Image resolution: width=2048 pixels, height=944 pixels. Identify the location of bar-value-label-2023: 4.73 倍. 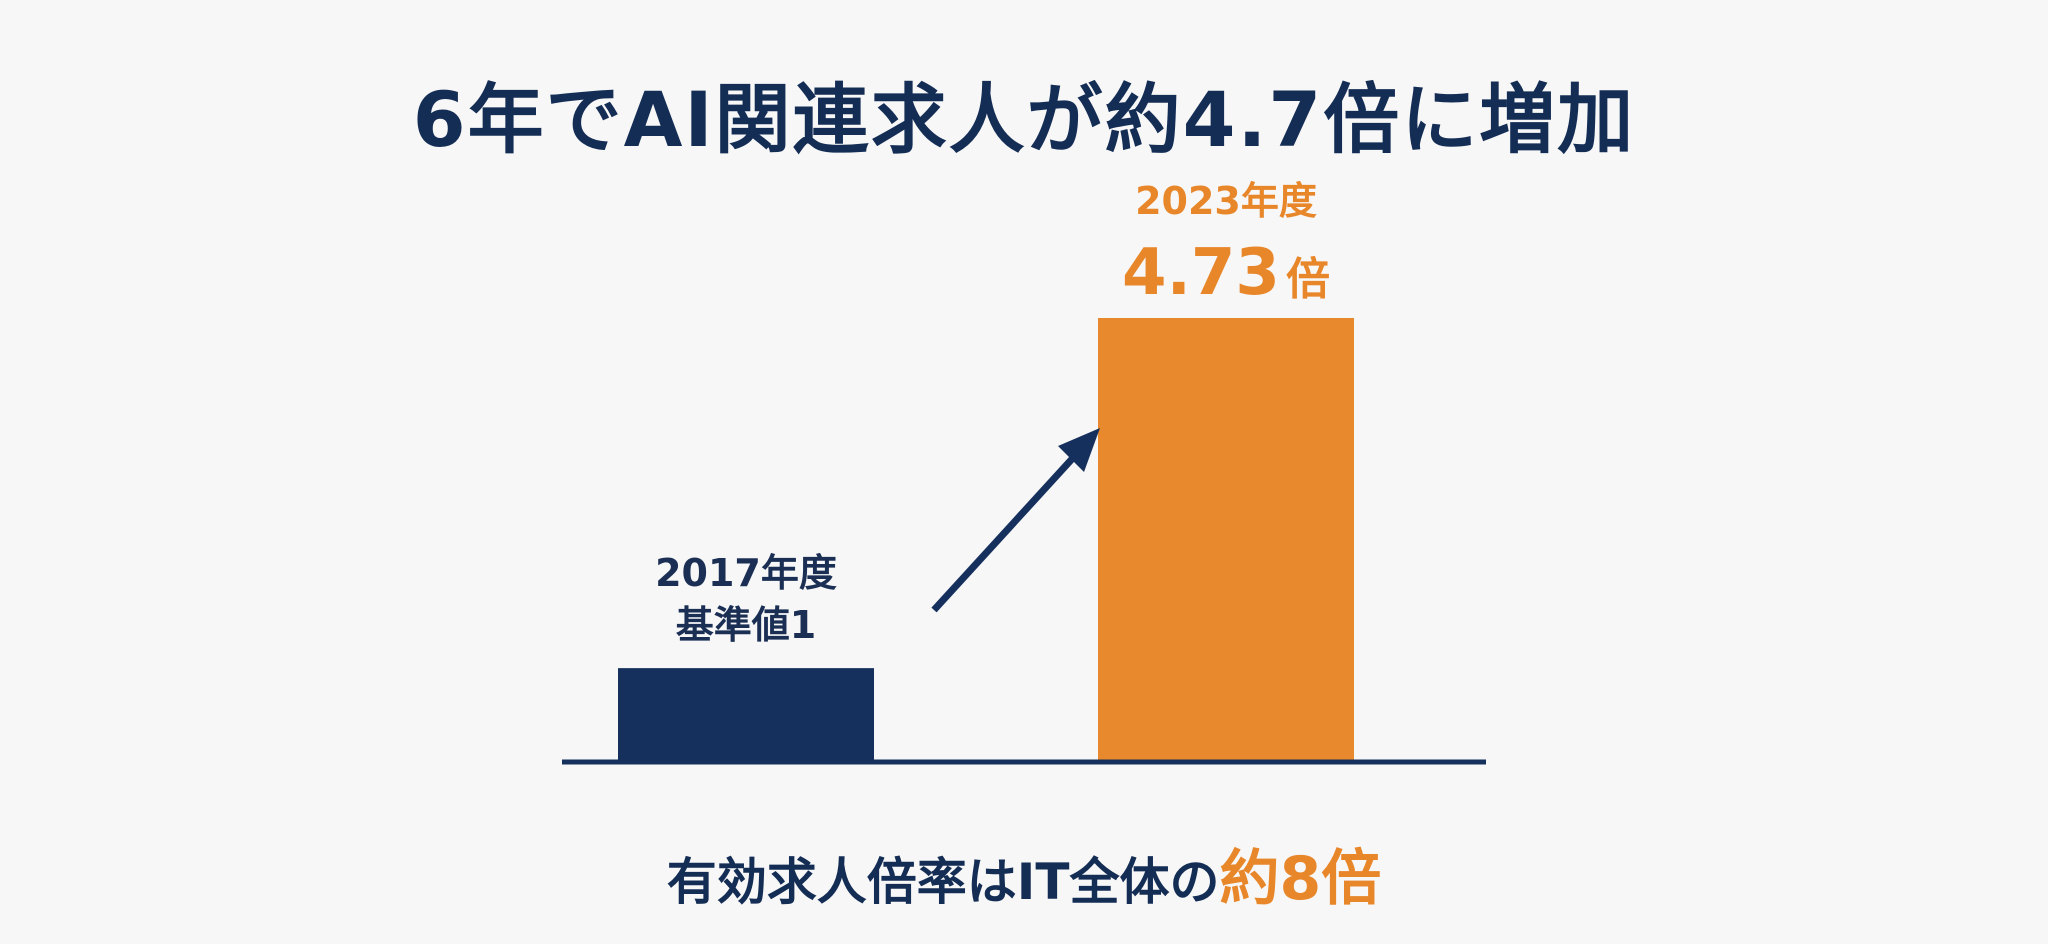
(1226, 273).